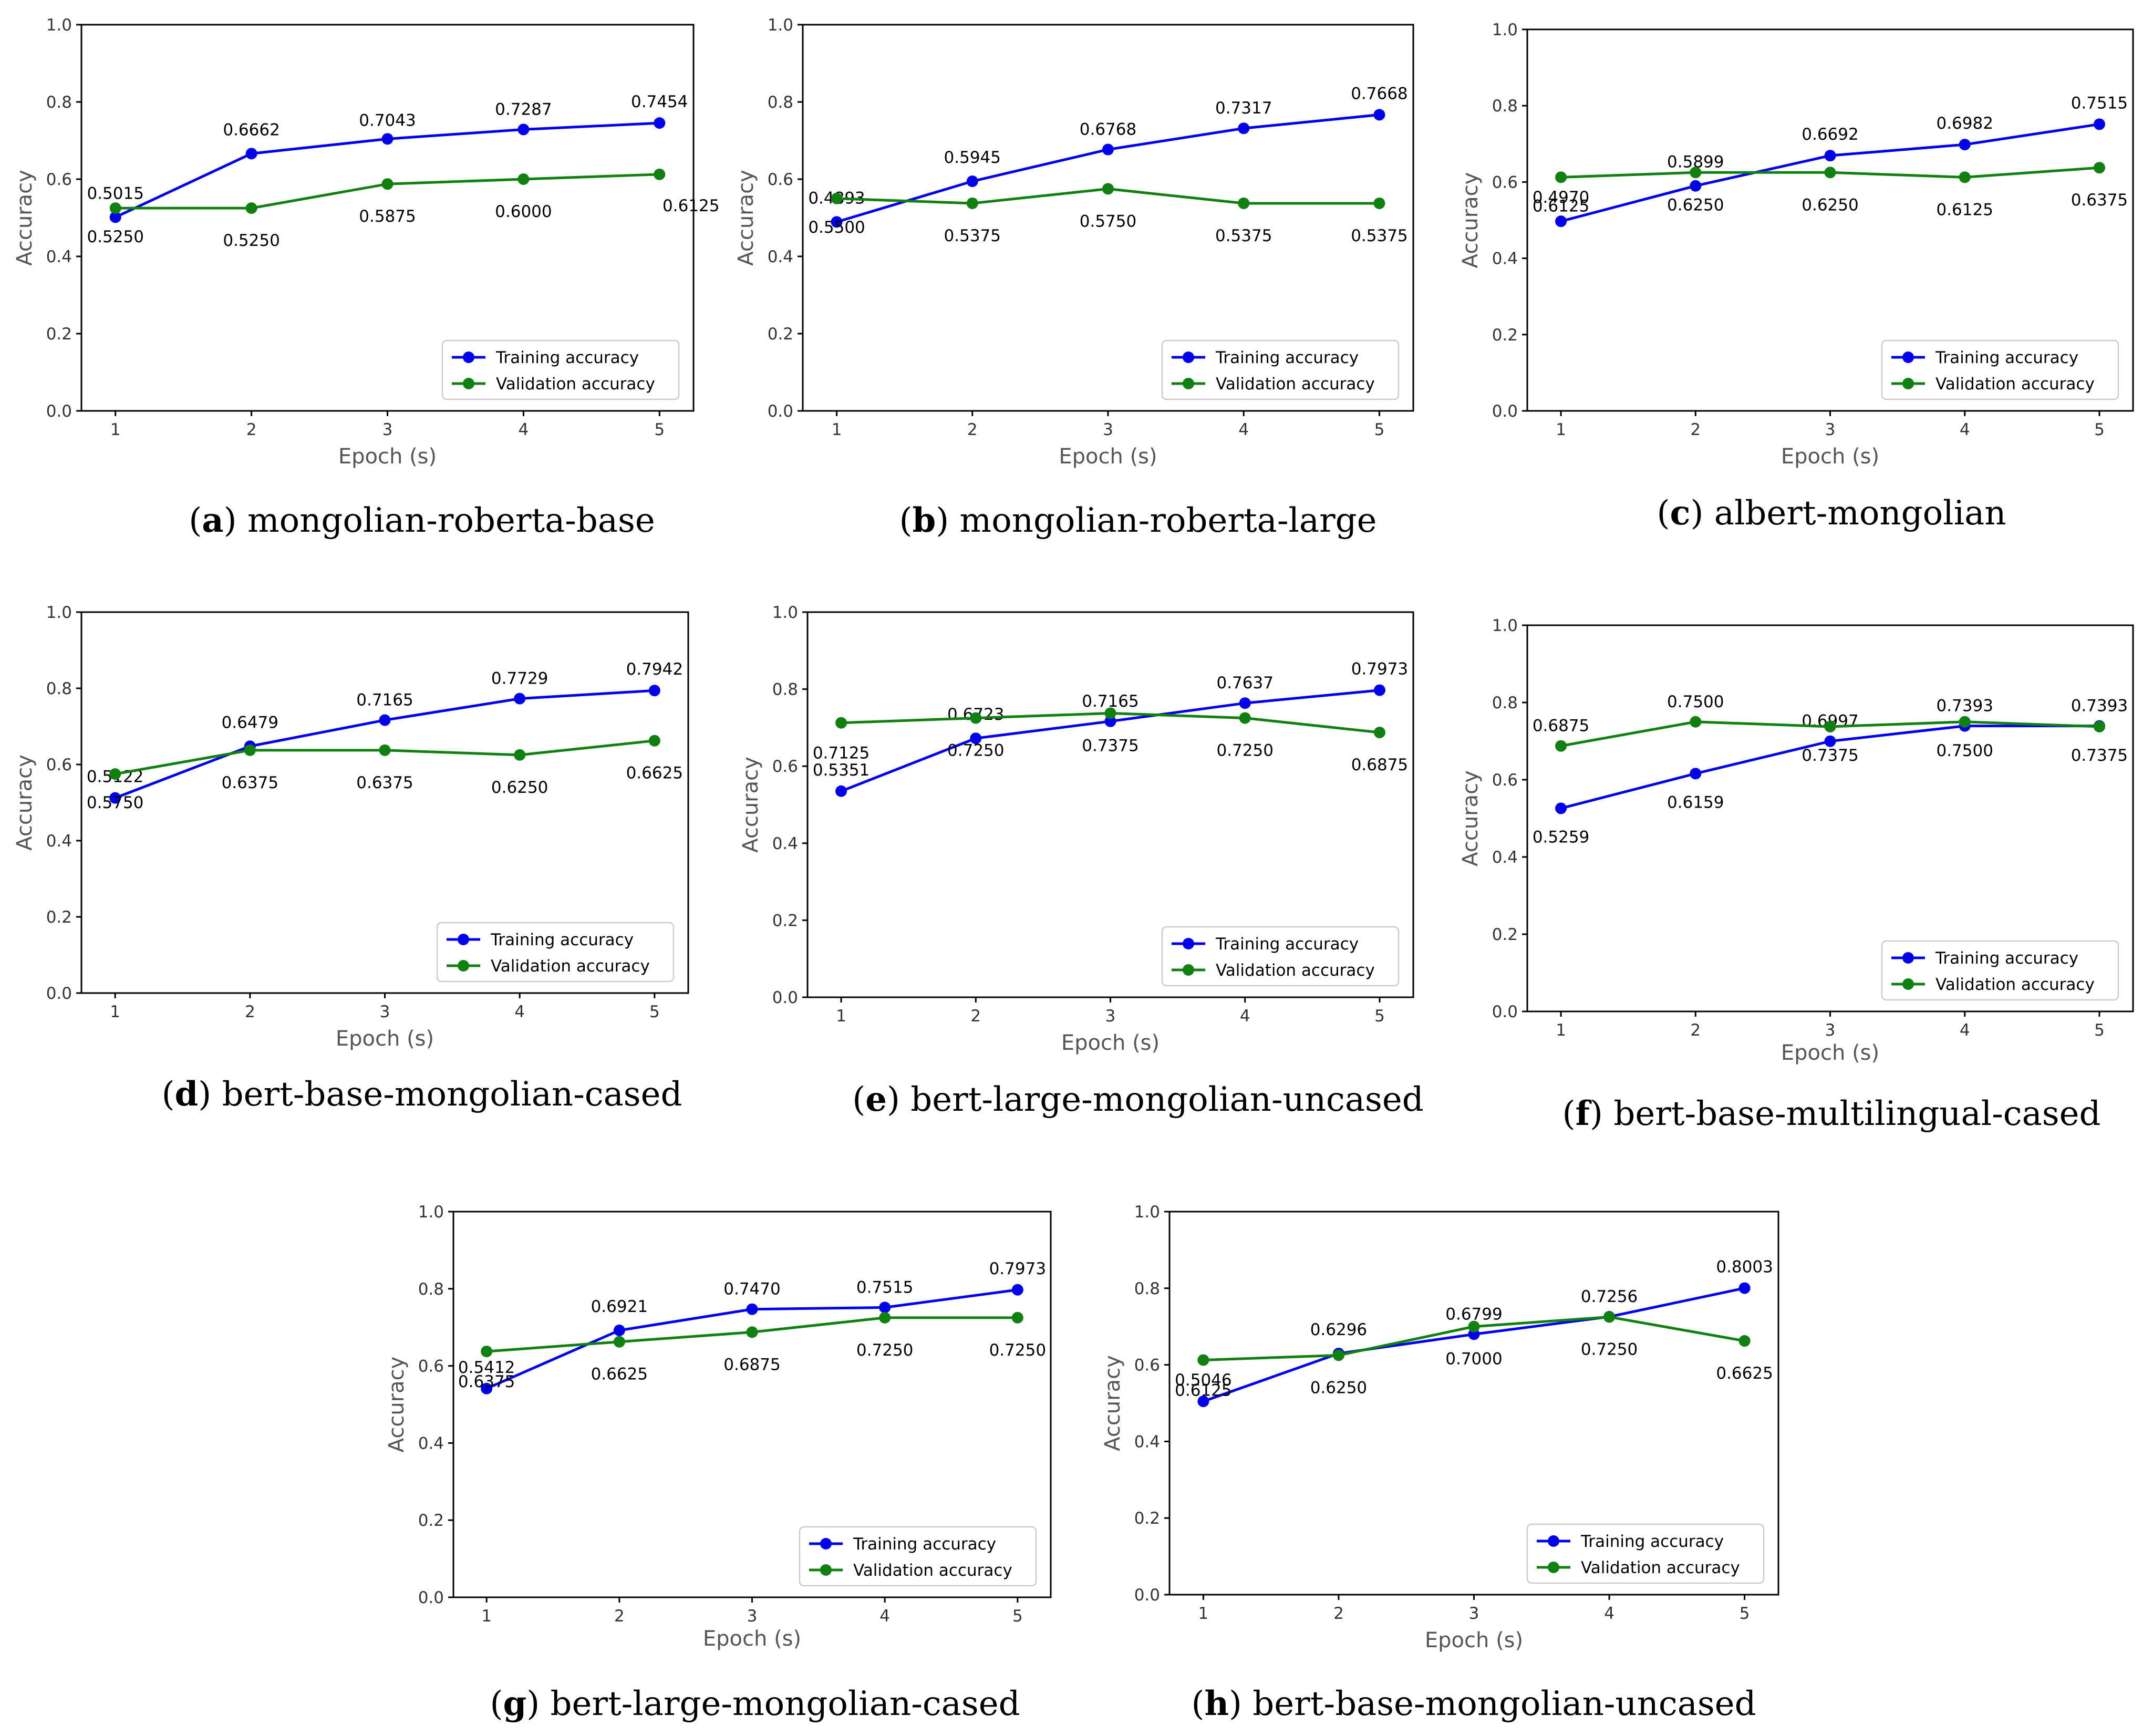 The height and width of the screenshot is (1736, 2153). What do you see at coordinates (1203, 1614) in the screenshot?
I see `x-tick-label: 1` at bounding box center [1203, 1614].